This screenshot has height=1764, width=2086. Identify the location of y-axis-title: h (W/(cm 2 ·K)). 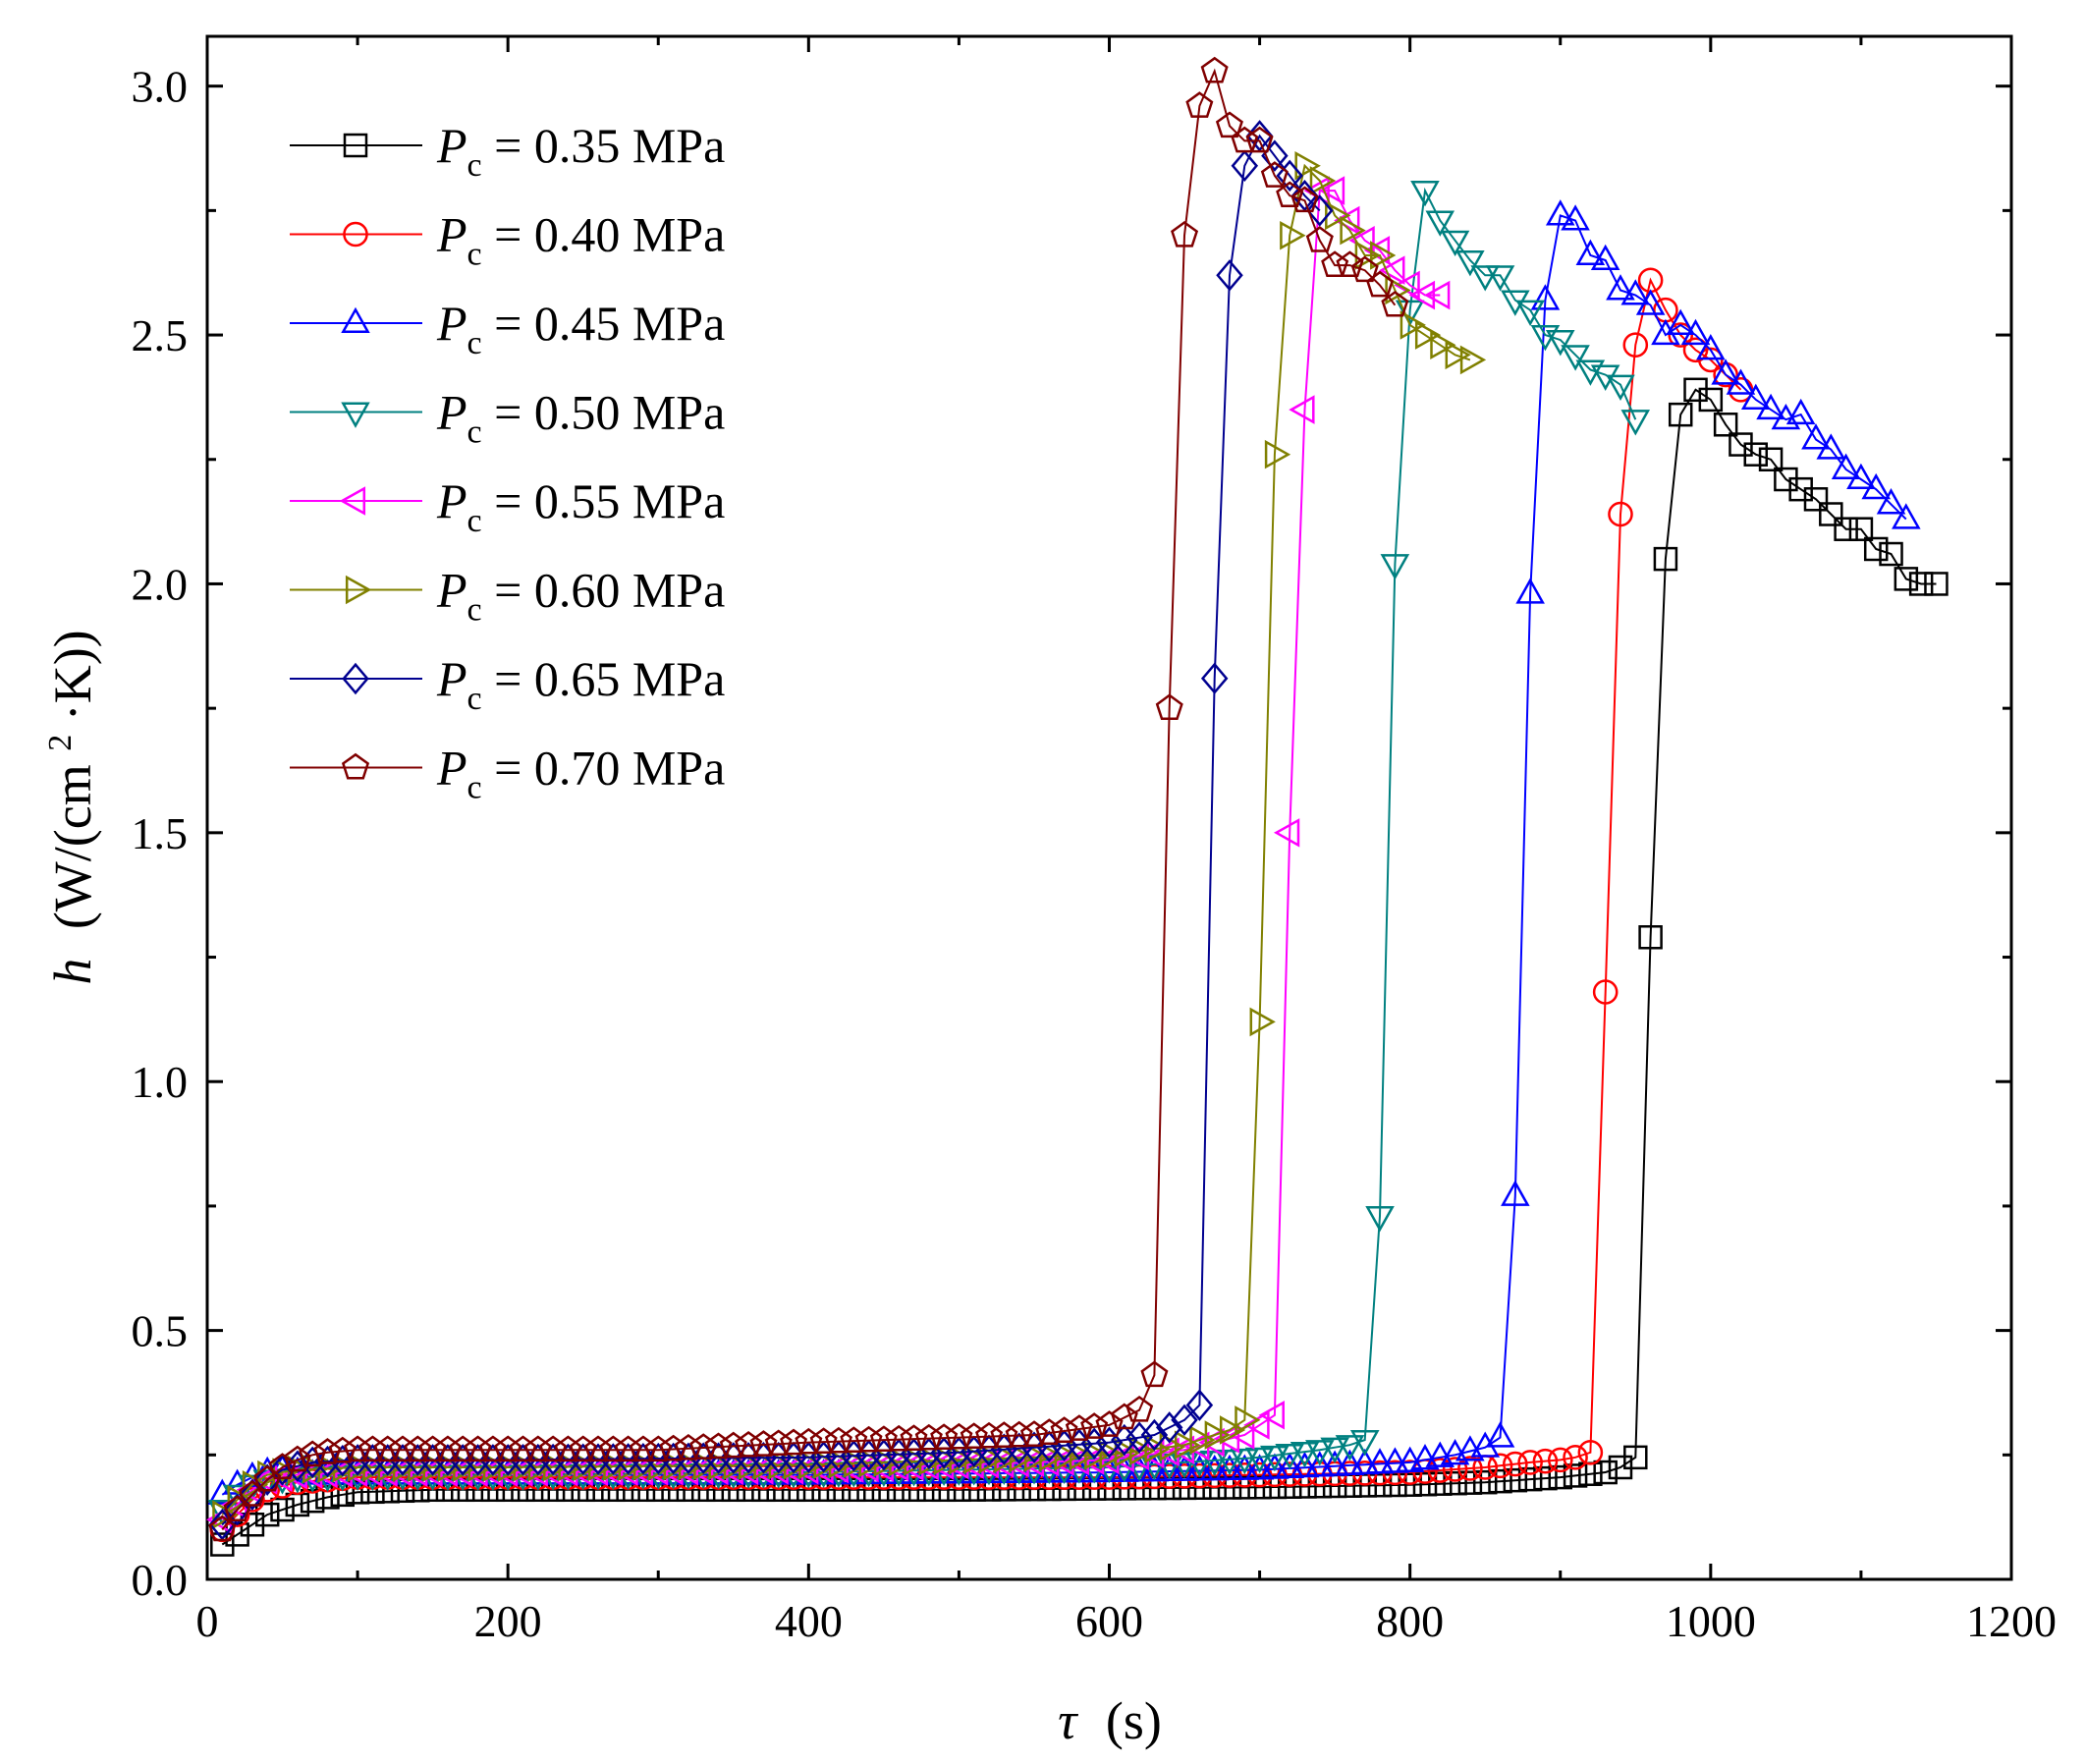
(63, 807).